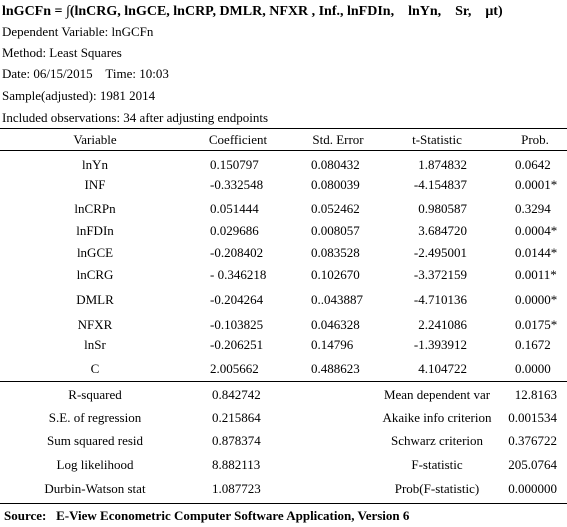 The width and height of the screenshot is (567, 527). Describe the element at coordinates (238, 274) in the screenshot. I see `cell: - 0.346218` at that location.